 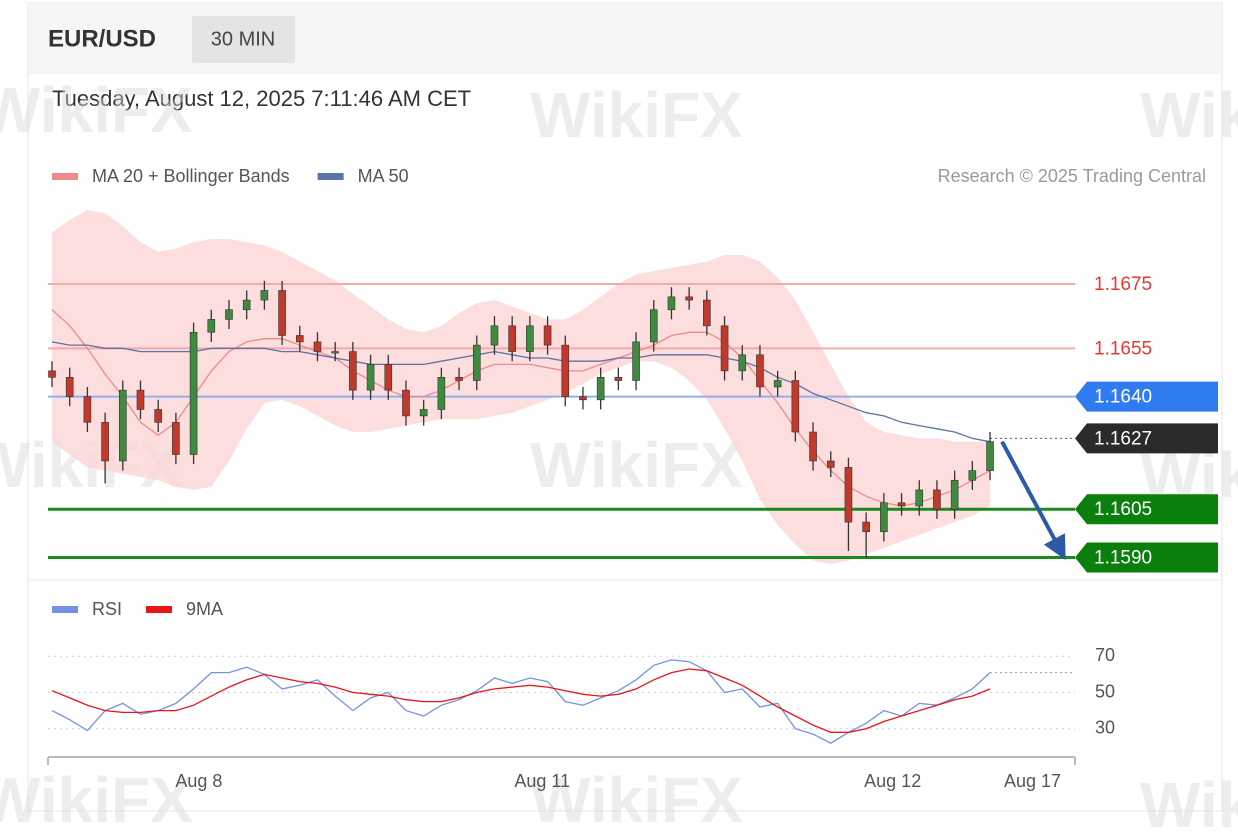 I want to click on credit: Research © 2025 Trading Central, so click(x=1072, y=176).